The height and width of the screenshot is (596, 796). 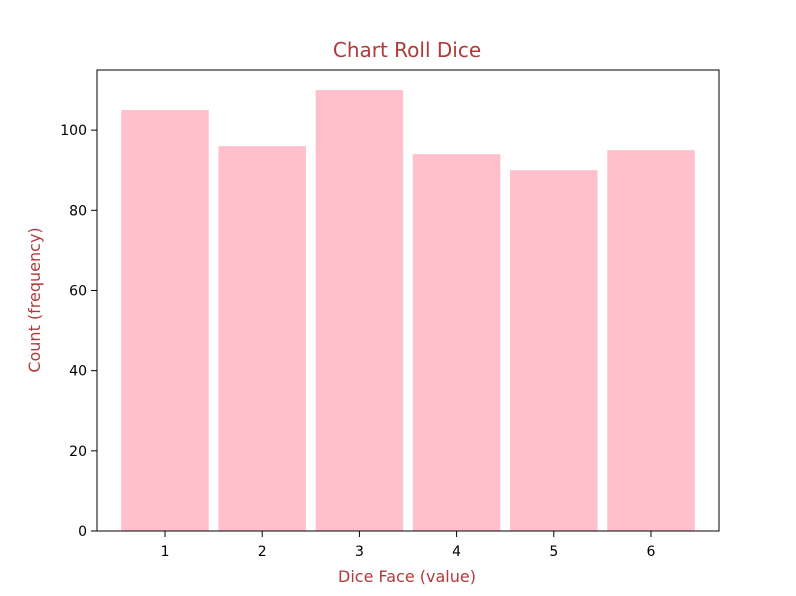 I want to click on y-tick-label: 20, so click(x=78, y=452).